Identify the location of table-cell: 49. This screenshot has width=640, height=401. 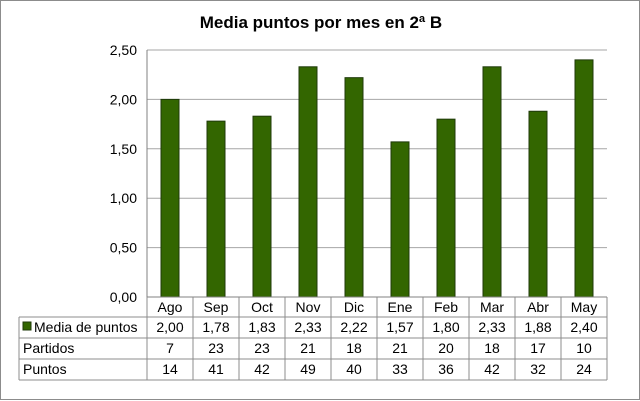
(308, 369).